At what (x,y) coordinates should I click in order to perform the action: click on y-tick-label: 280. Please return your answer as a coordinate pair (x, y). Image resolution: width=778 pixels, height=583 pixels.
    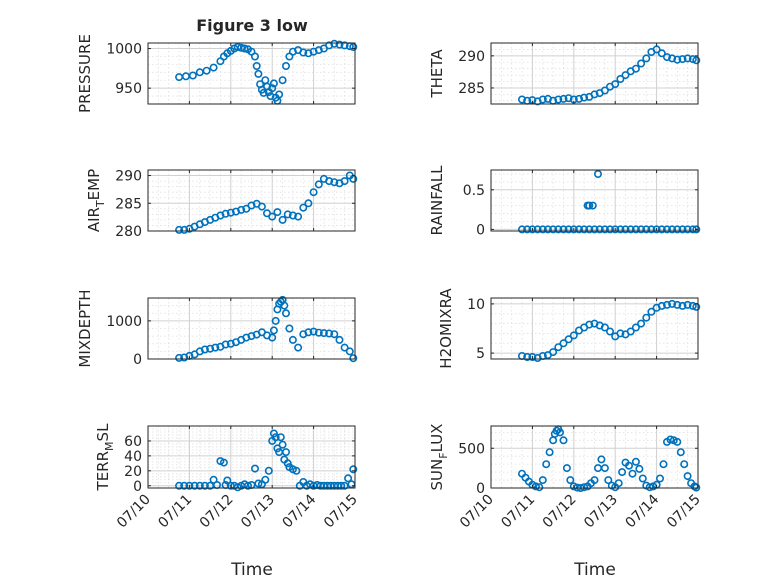
    Looking at the image, I should click on (128, 232).